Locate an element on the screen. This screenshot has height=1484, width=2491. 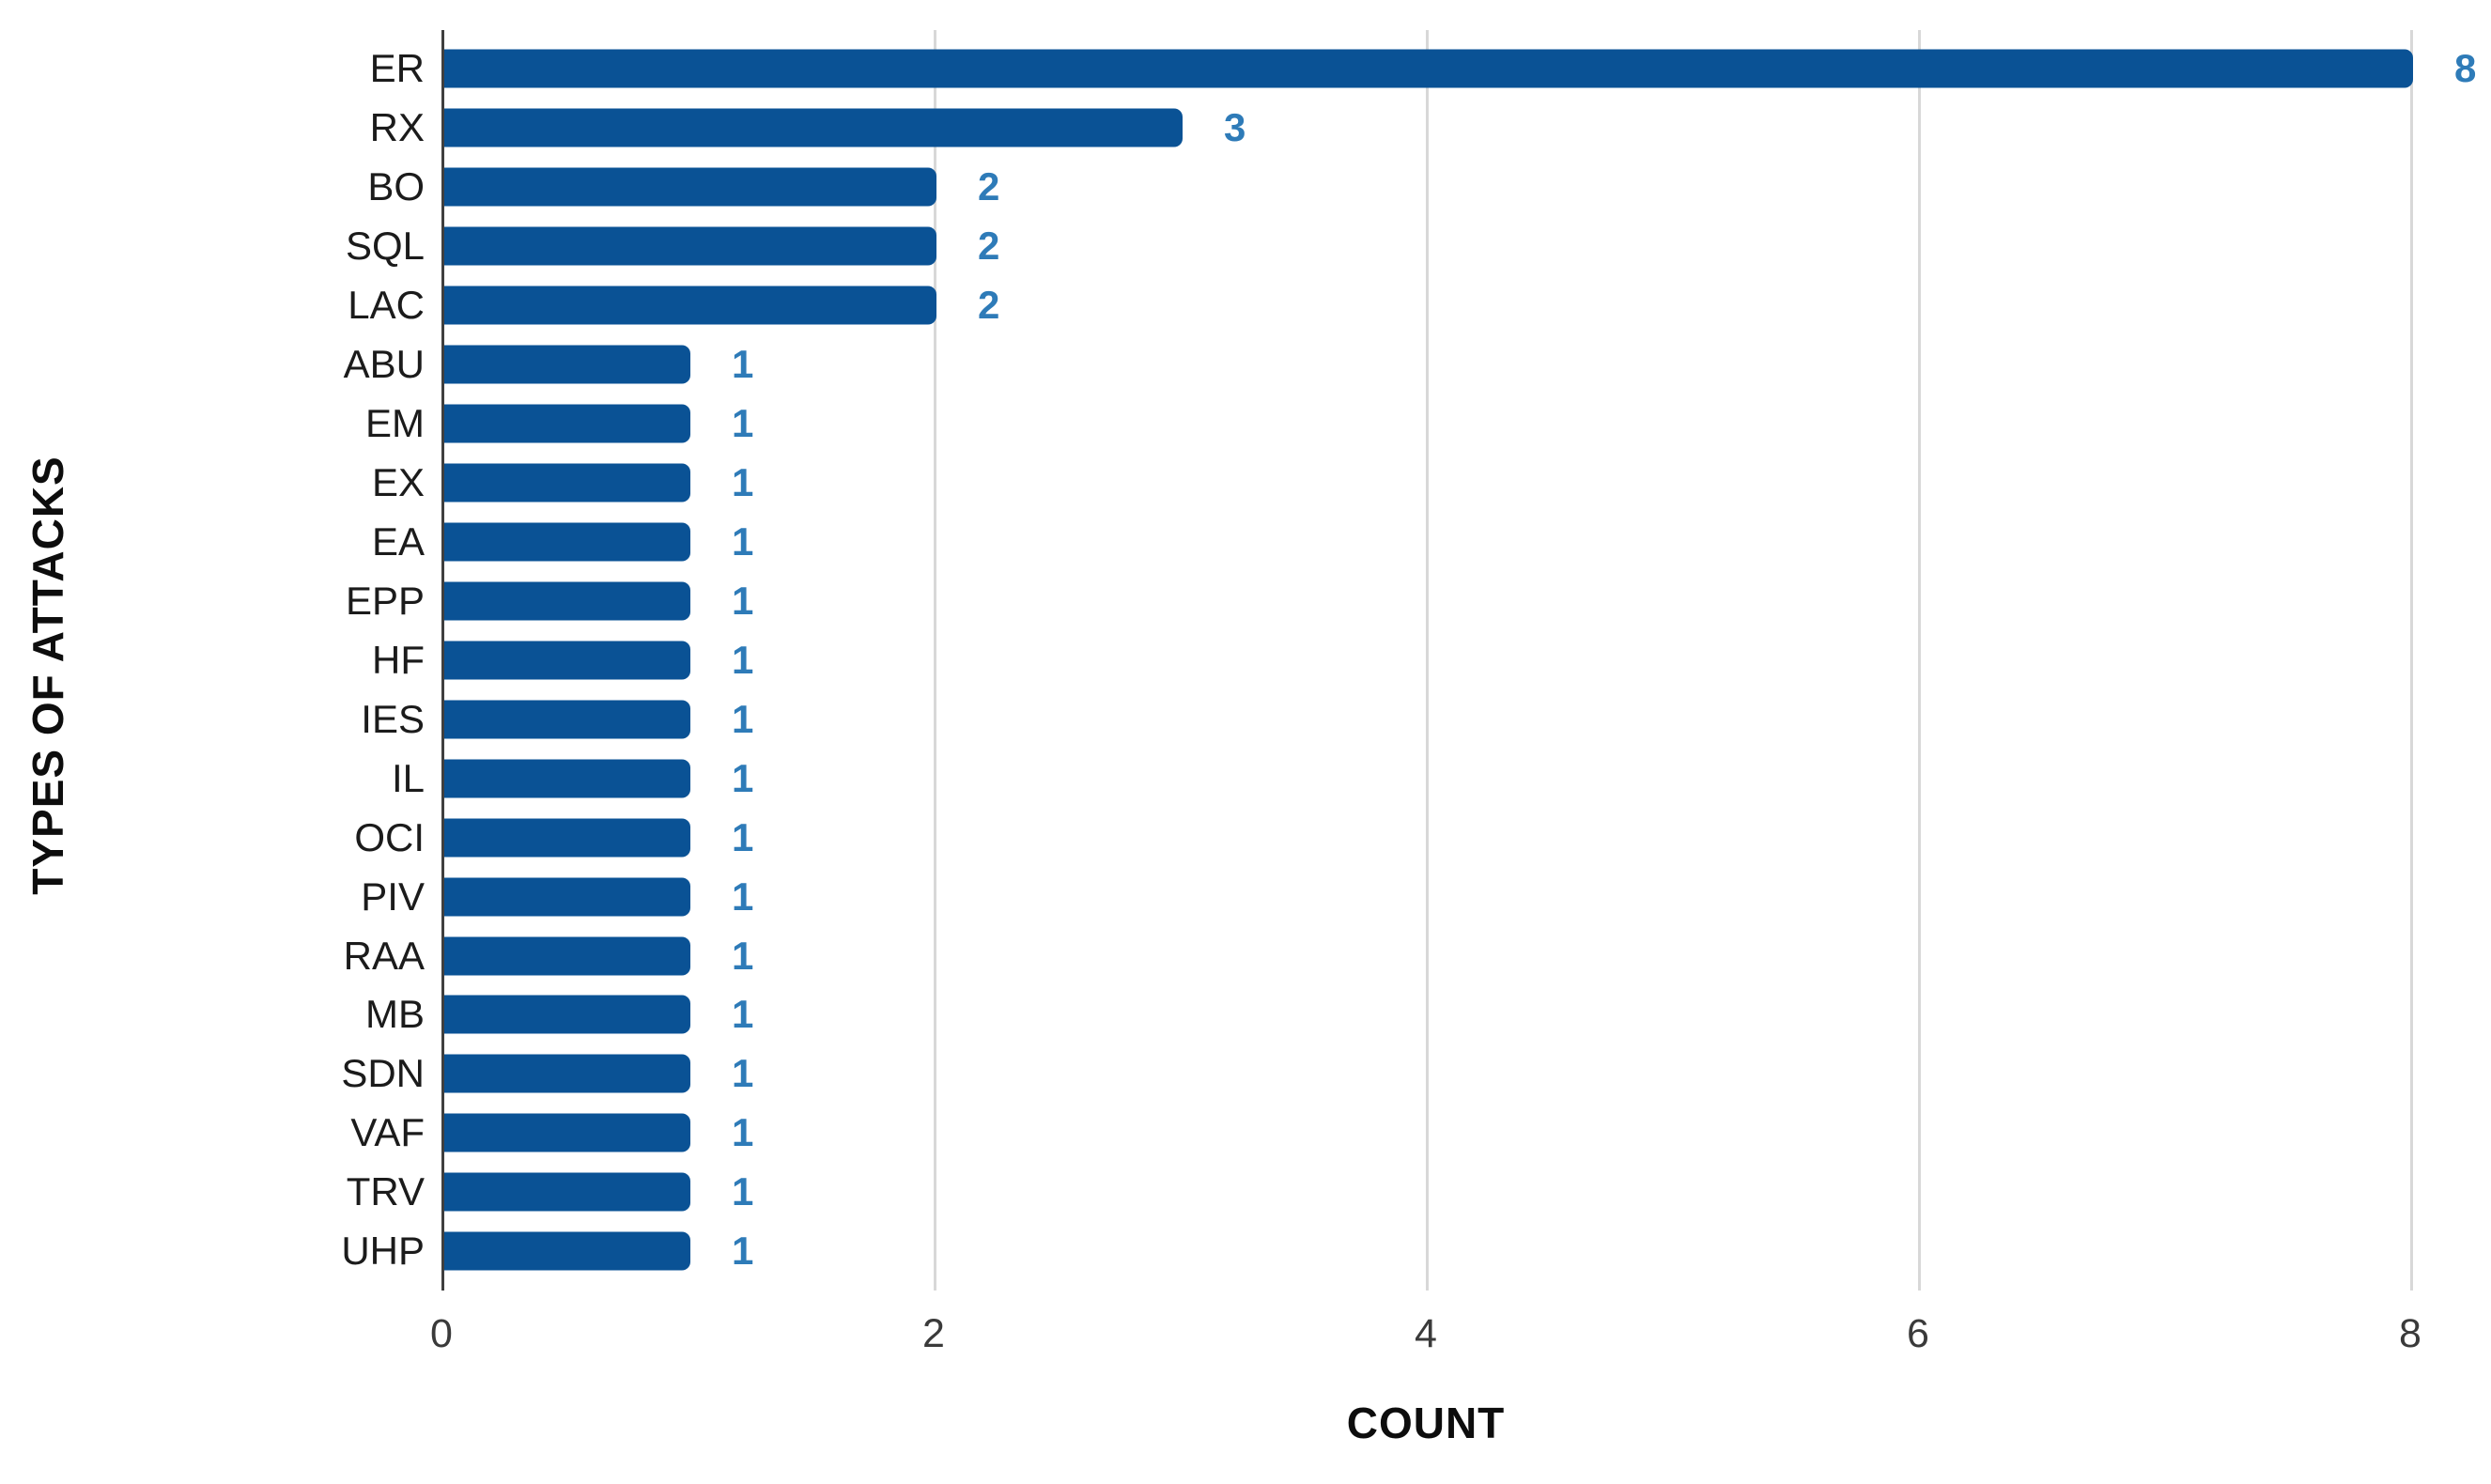
category-label: ER is located at coordinates (397, 68).